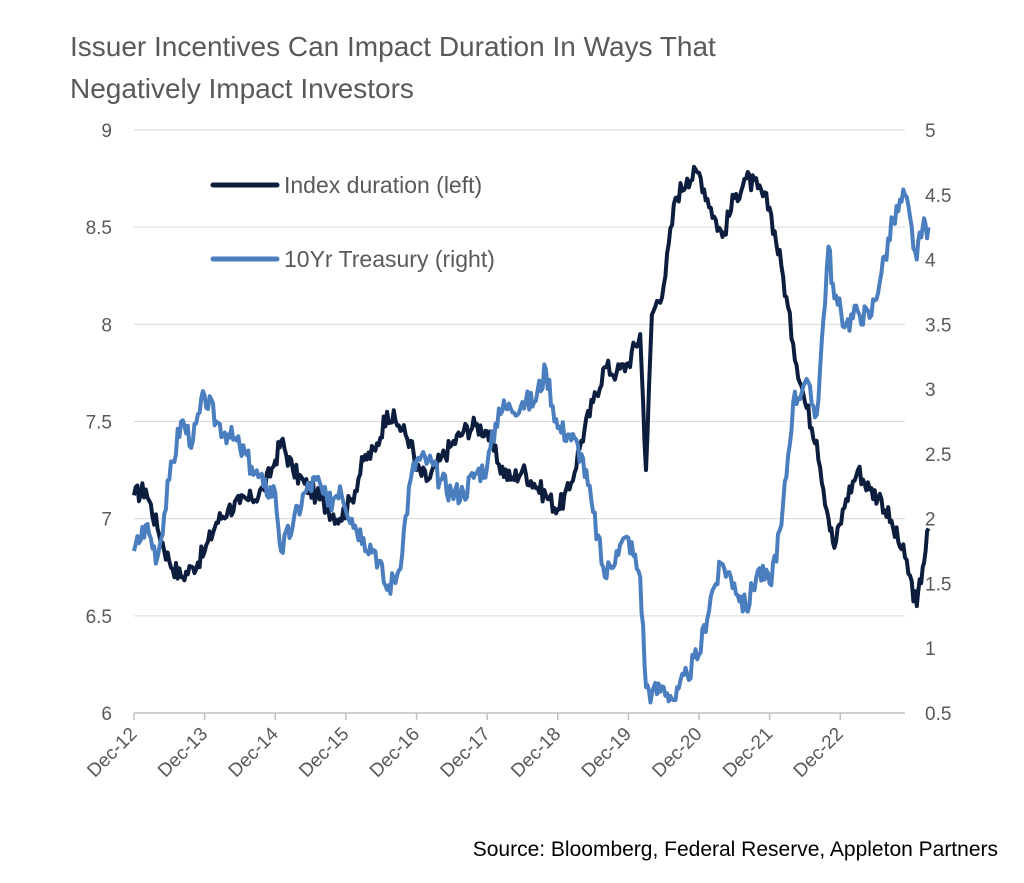  Describe the element at coordinates (106, 325) in the screenshot. I see `left-tick-label: 8` at that location.